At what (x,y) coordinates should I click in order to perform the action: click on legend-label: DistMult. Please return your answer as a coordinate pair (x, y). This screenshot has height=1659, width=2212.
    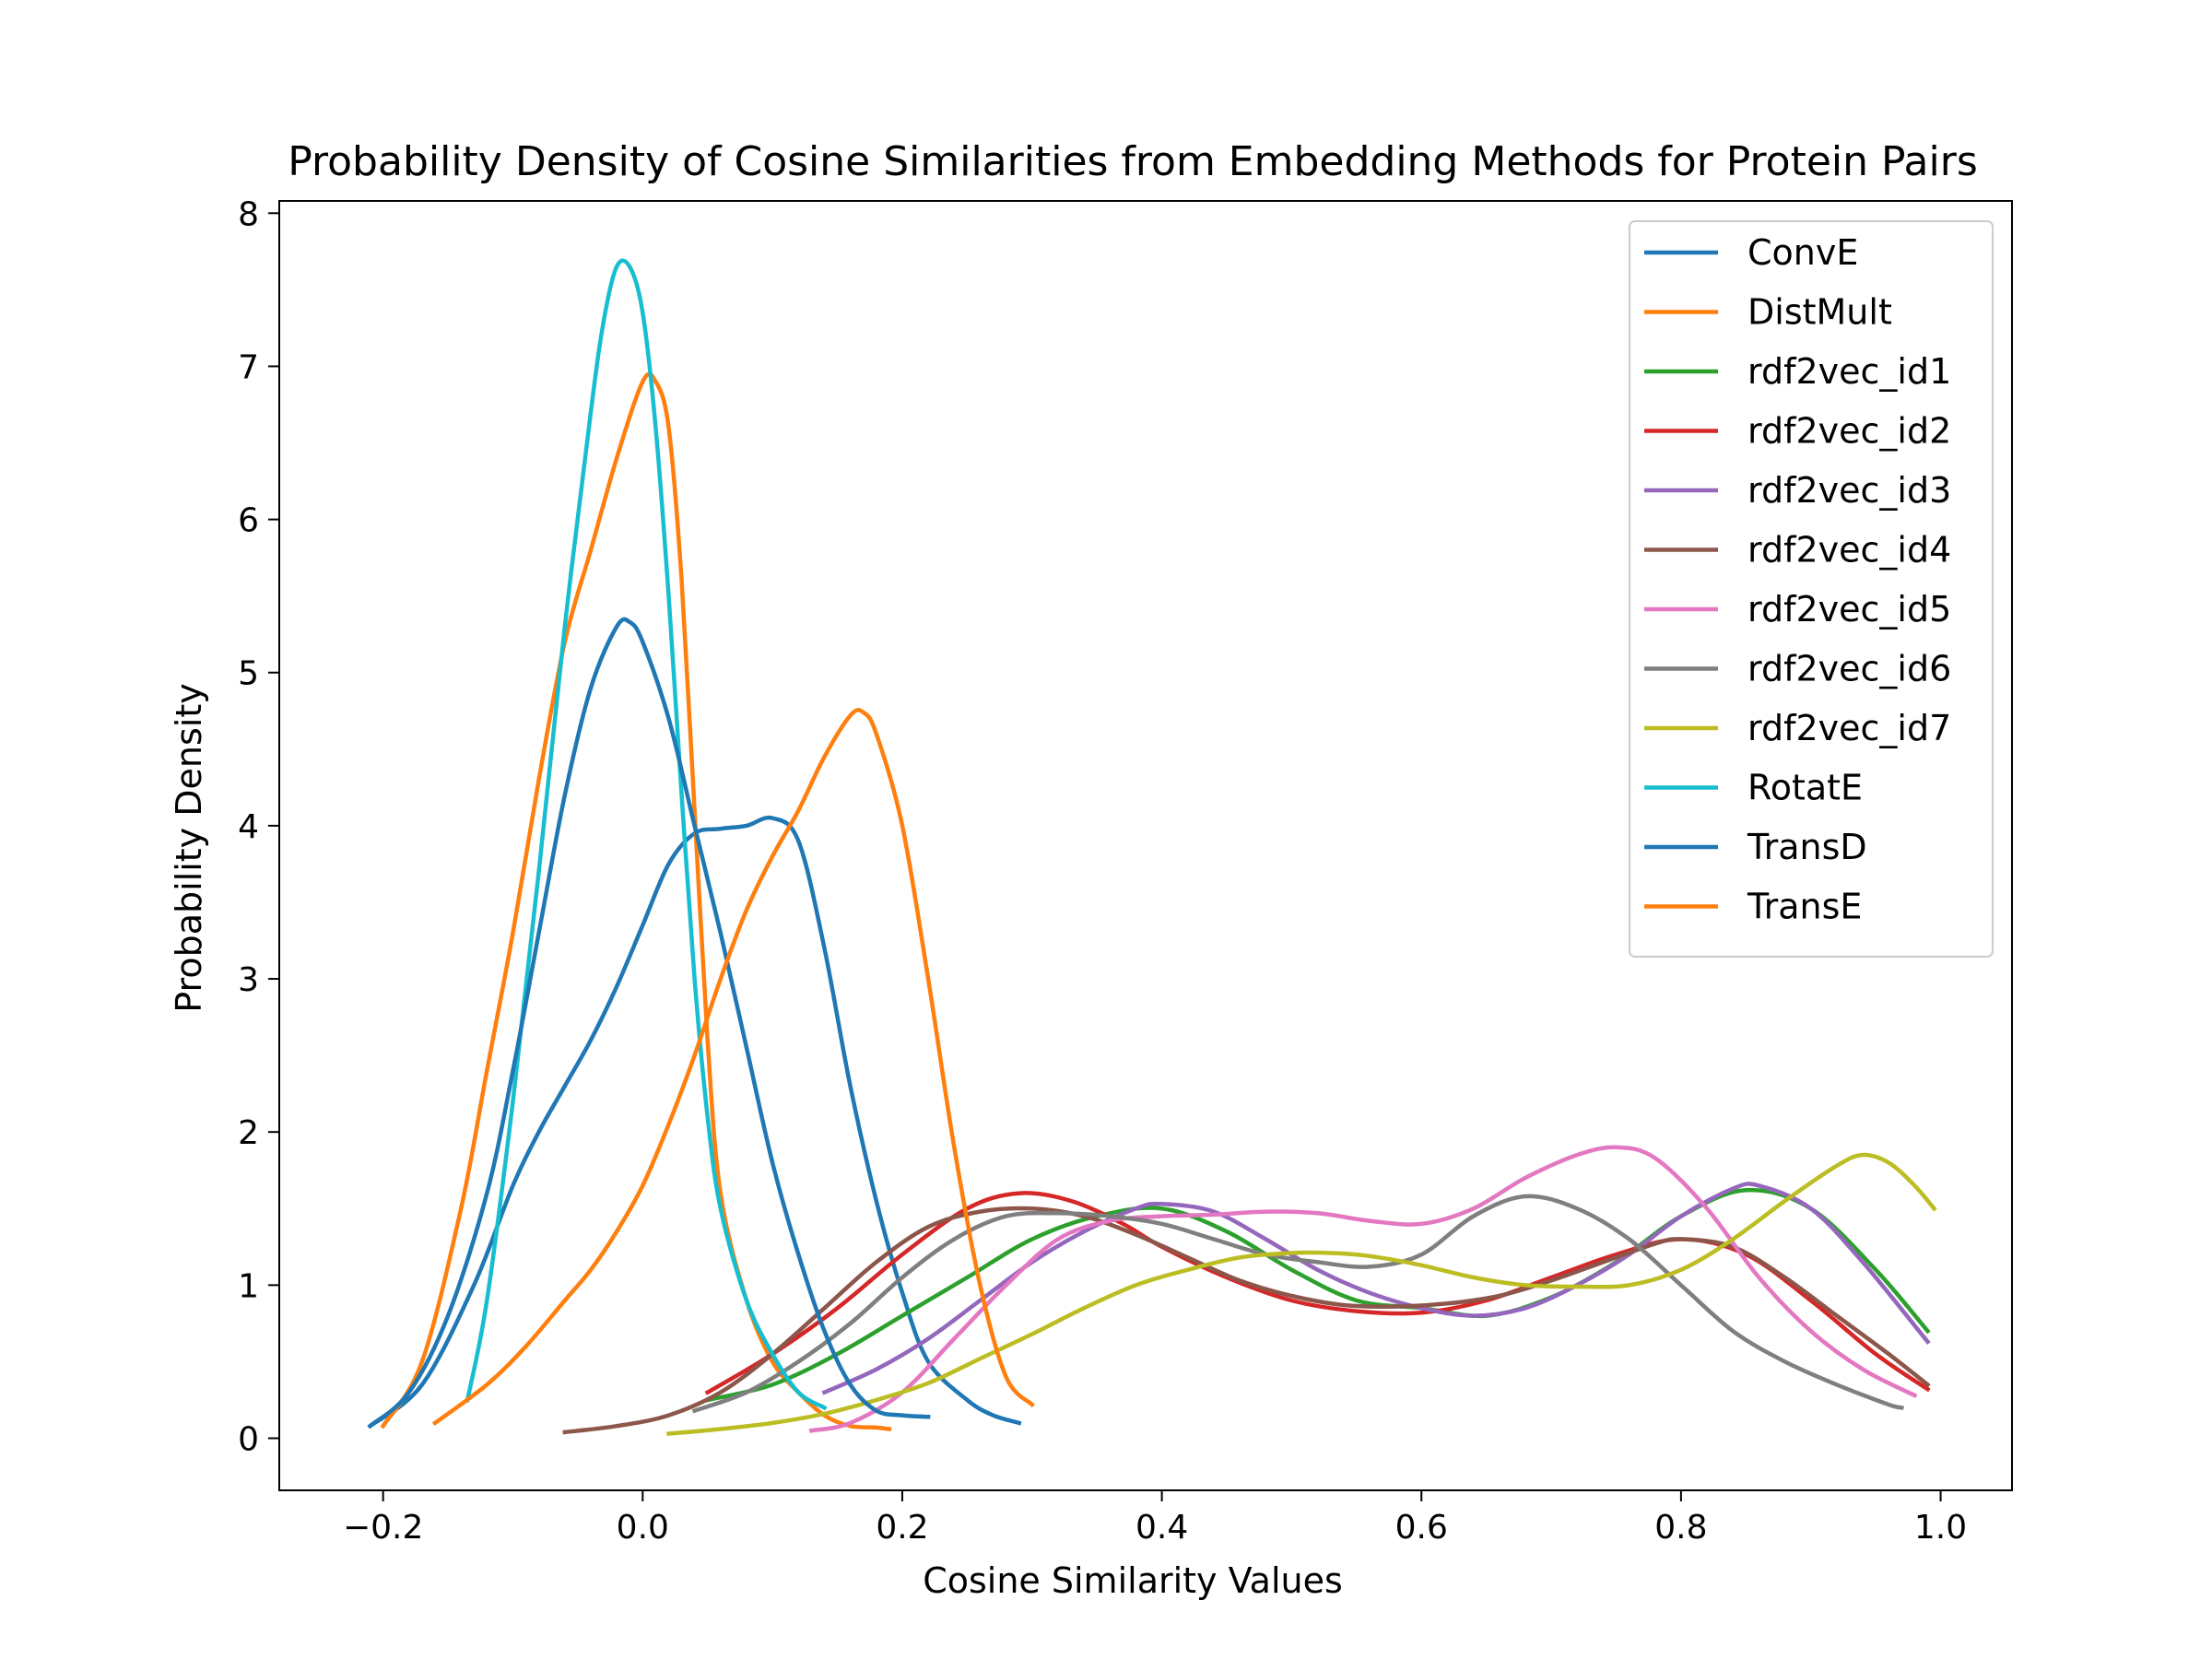
    Looking at the image, I should click on (1819, 312).